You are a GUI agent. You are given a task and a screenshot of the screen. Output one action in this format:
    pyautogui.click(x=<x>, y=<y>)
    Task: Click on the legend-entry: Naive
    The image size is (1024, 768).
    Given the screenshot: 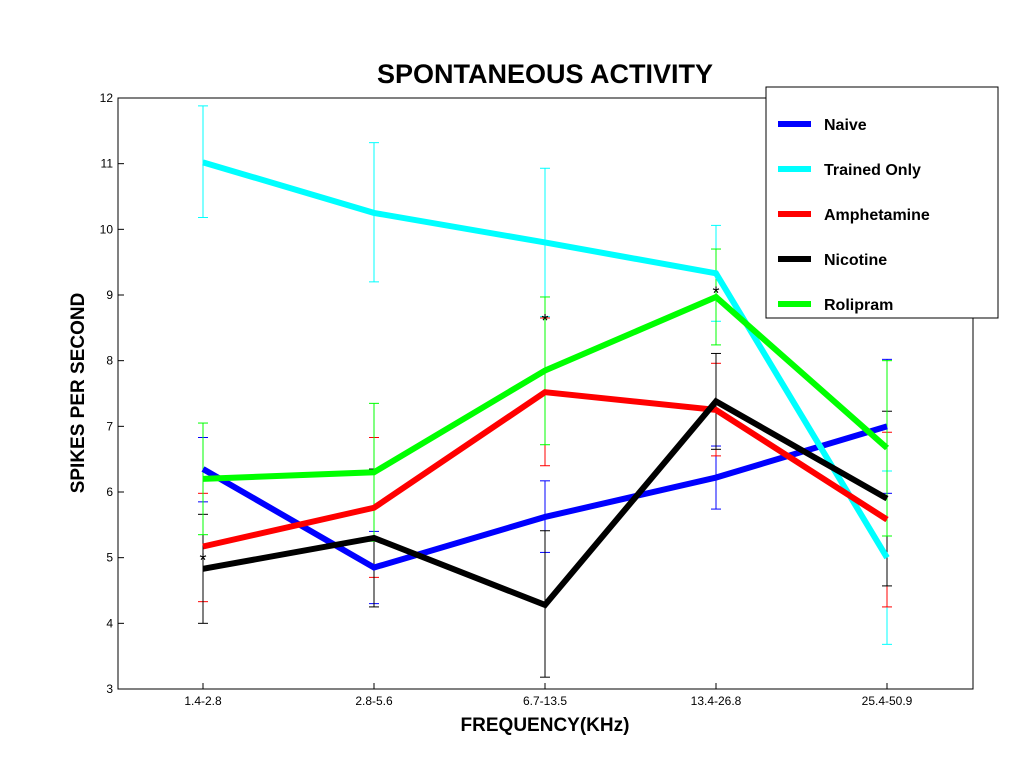 What is the action you would take?
    pyautogui.click(x=845, y=125)
    